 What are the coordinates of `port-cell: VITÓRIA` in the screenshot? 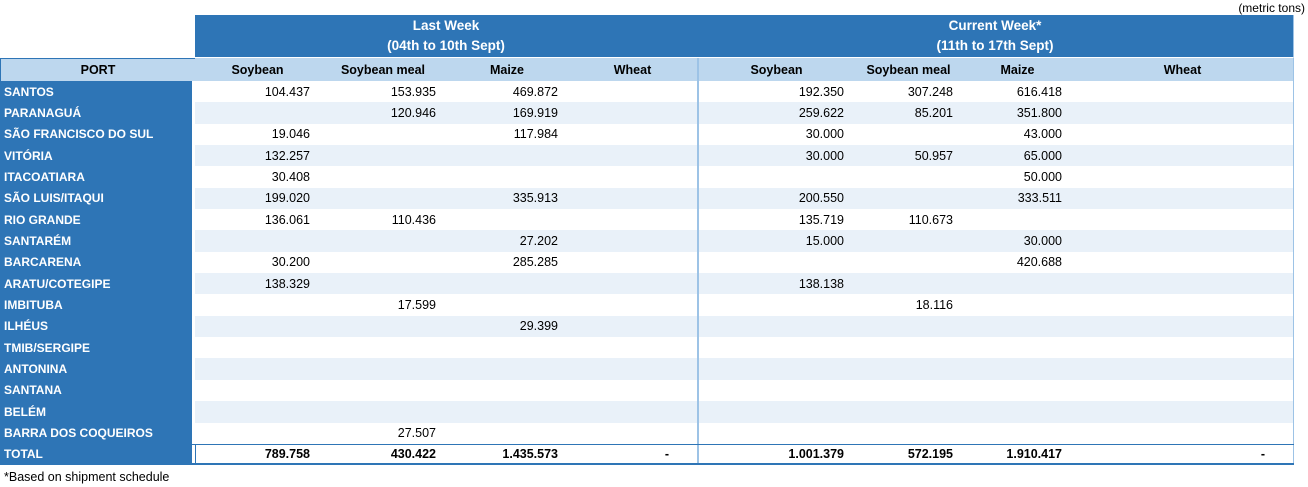 It's located at (97, 156).